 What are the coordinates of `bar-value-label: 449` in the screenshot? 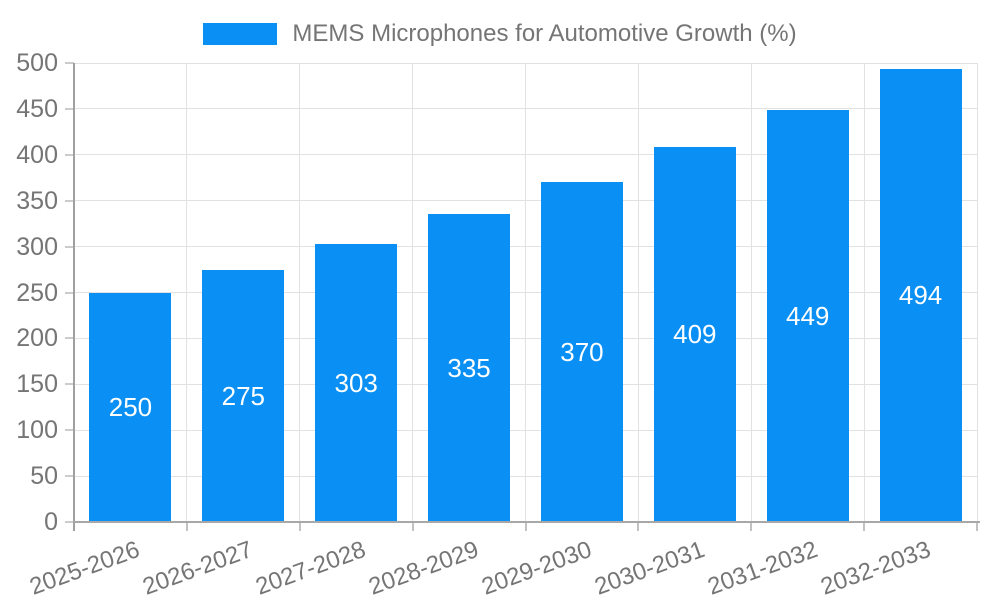 It's located at (807, 315).